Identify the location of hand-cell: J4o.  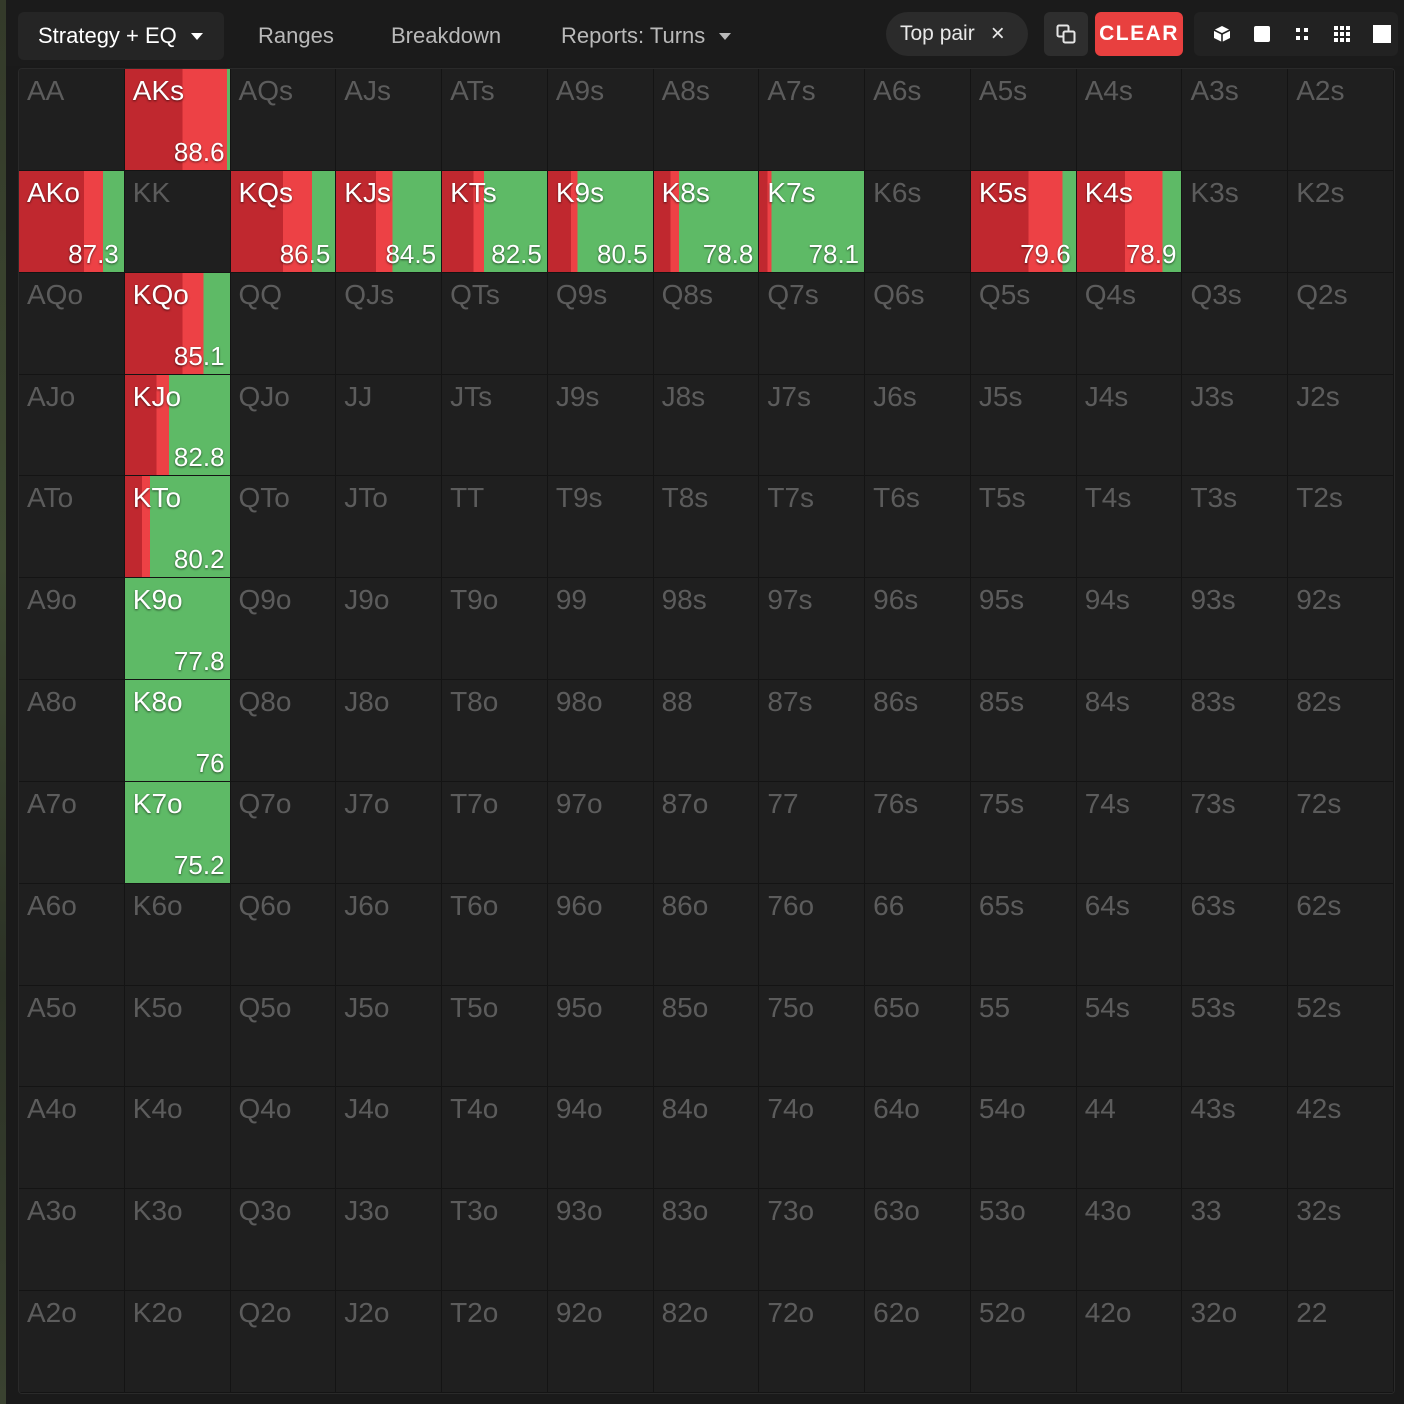
(389, 1138).